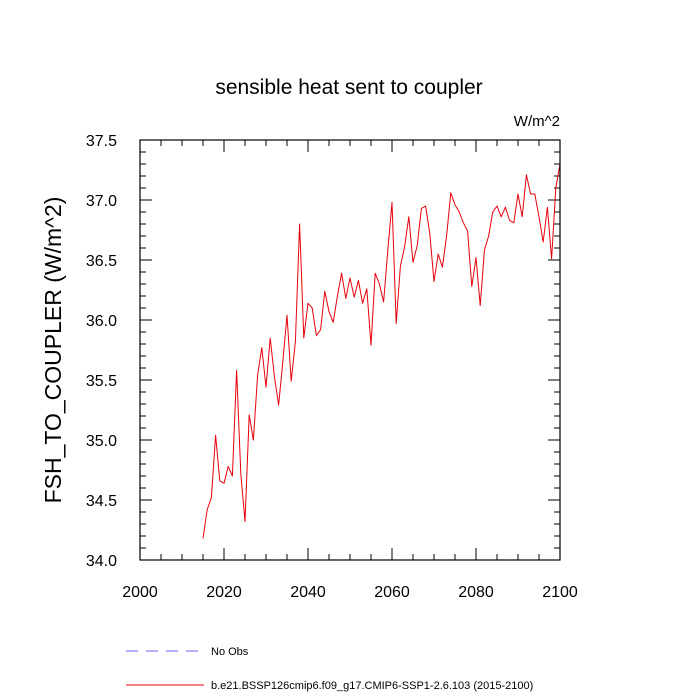 The height and width of the screenshot is (700, 700). I want to click on y-tick-label: 37.0, so click(101, 201).